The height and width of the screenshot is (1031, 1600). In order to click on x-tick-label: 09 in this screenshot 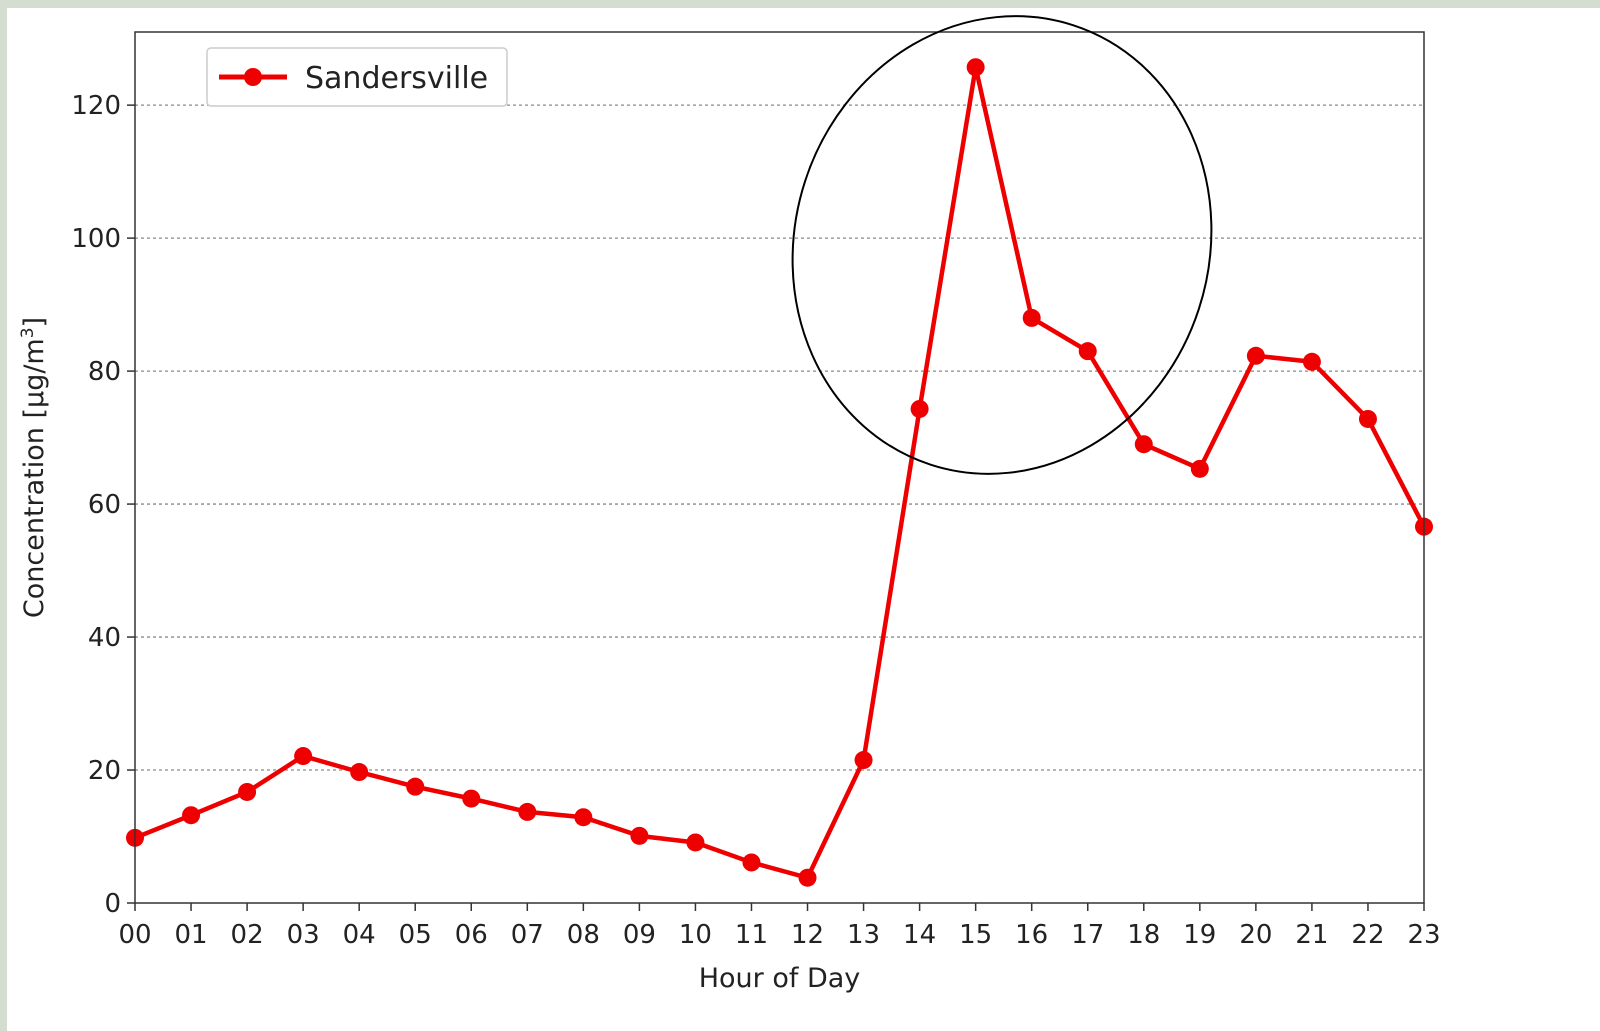, I will do `click(639, 935)`.